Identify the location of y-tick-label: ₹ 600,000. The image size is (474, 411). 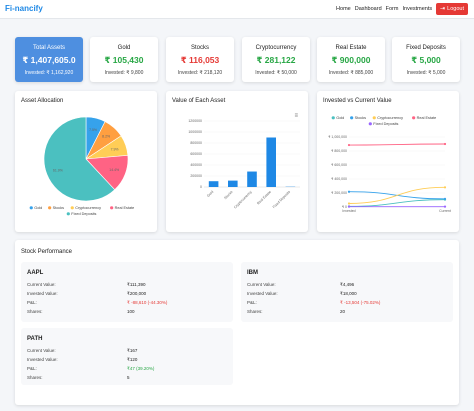
(339, 165).